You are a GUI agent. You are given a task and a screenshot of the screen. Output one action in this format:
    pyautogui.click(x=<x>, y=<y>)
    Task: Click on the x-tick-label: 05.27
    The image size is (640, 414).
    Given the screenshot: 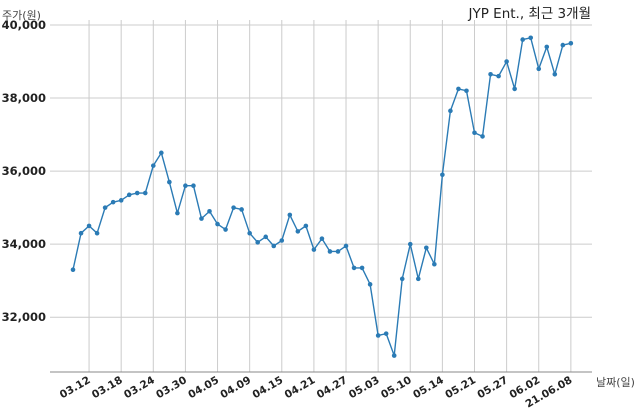 What is the action you would take?
    pyautogui.click(x=492, y=387)
    